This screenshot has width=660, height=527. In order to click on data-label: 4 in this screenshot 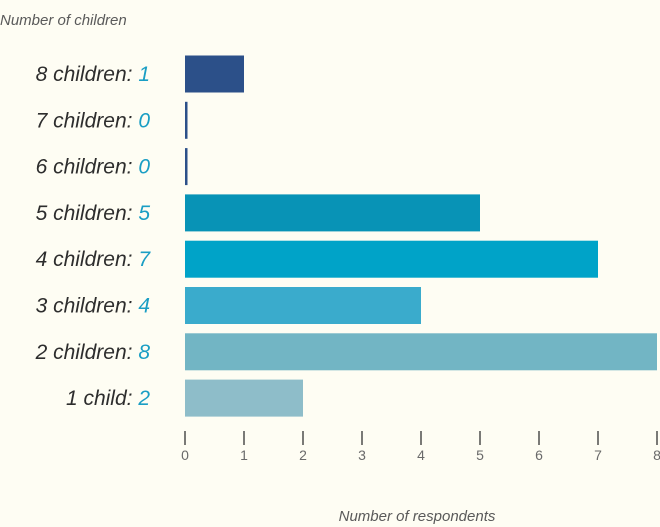, I will do `click(144, 306)`.